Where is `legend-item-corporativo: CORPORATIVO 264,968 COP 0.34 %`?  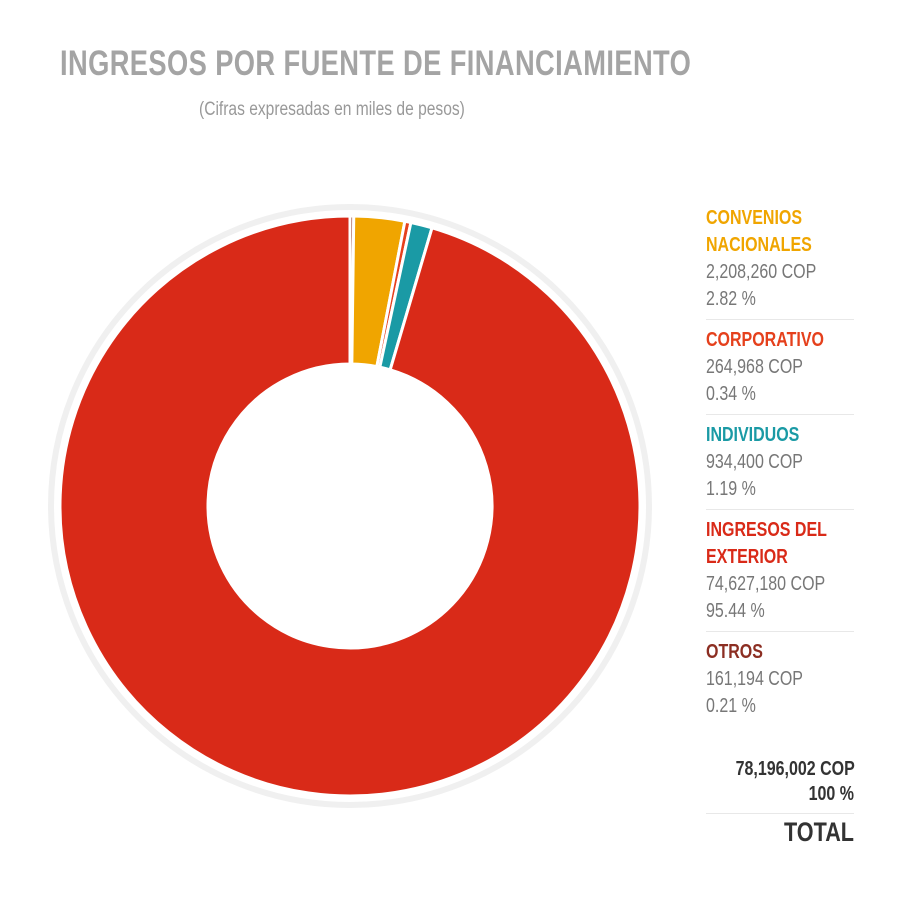
legend-item-corporativo: CORPORATIVO 264,968 COP 0.34 % is located at coordinates (780, 371).